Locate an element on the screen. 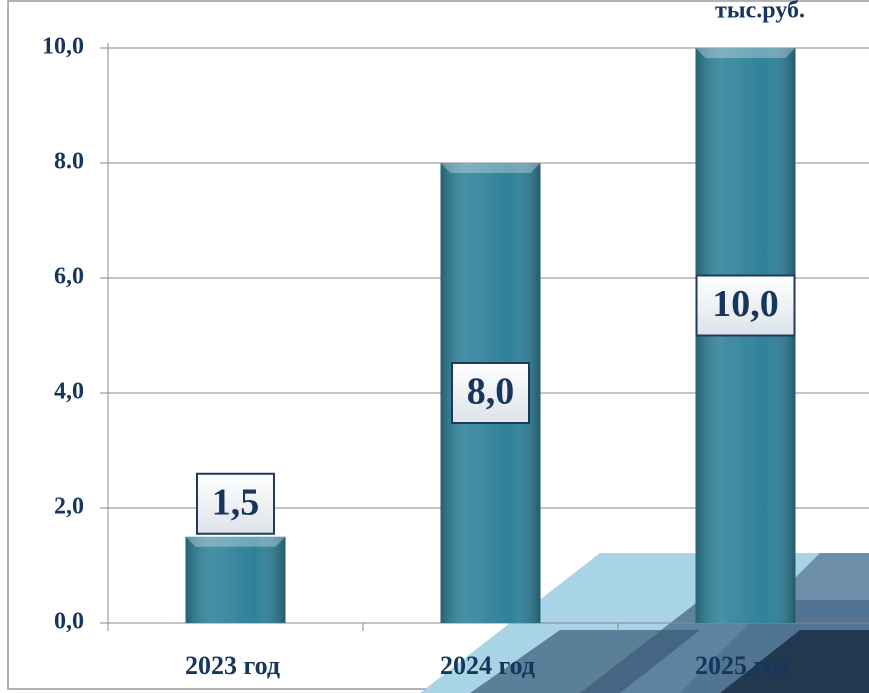 The height and width of the screenshot is (693, 869). y-tick-label: 4,0 is located at coordinates (69, 392).